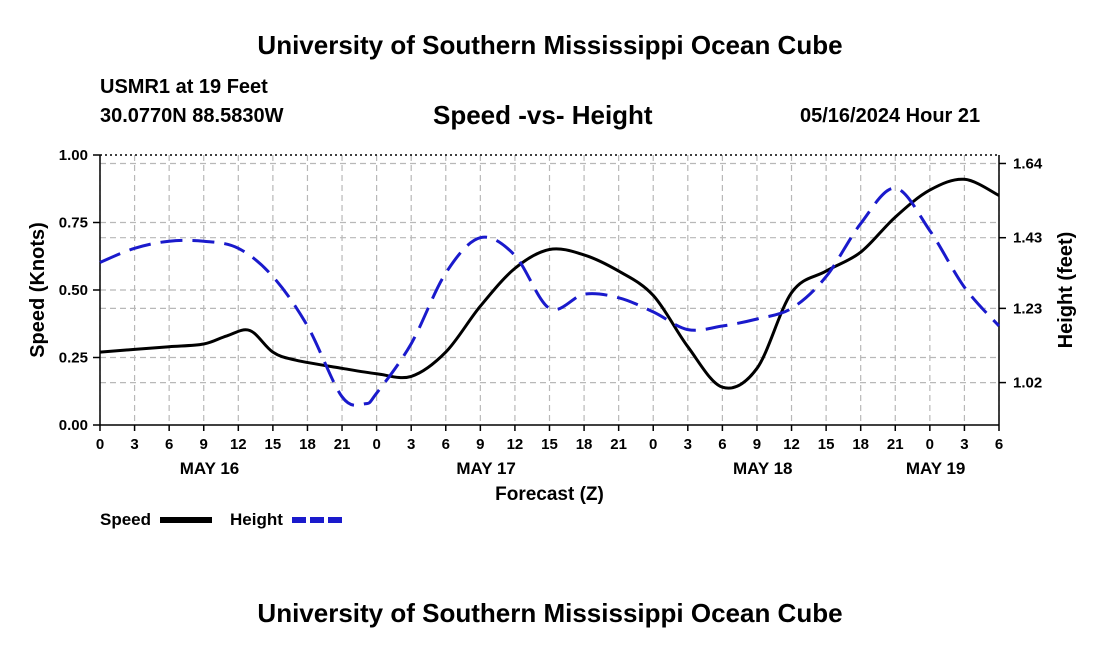 This screenshot has height=650, width=1100. Describe the element at coordinates (73, 358) in the screenshot. I see `y-tick-label: 0.25` at that location.